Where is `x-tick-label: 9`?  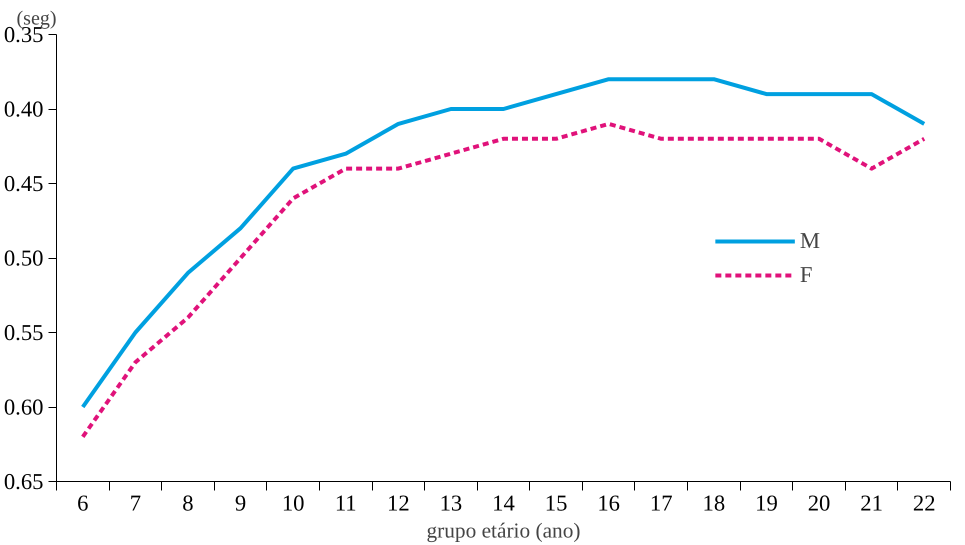
x-tick-label: 9 is located at coordinates (240, 503).